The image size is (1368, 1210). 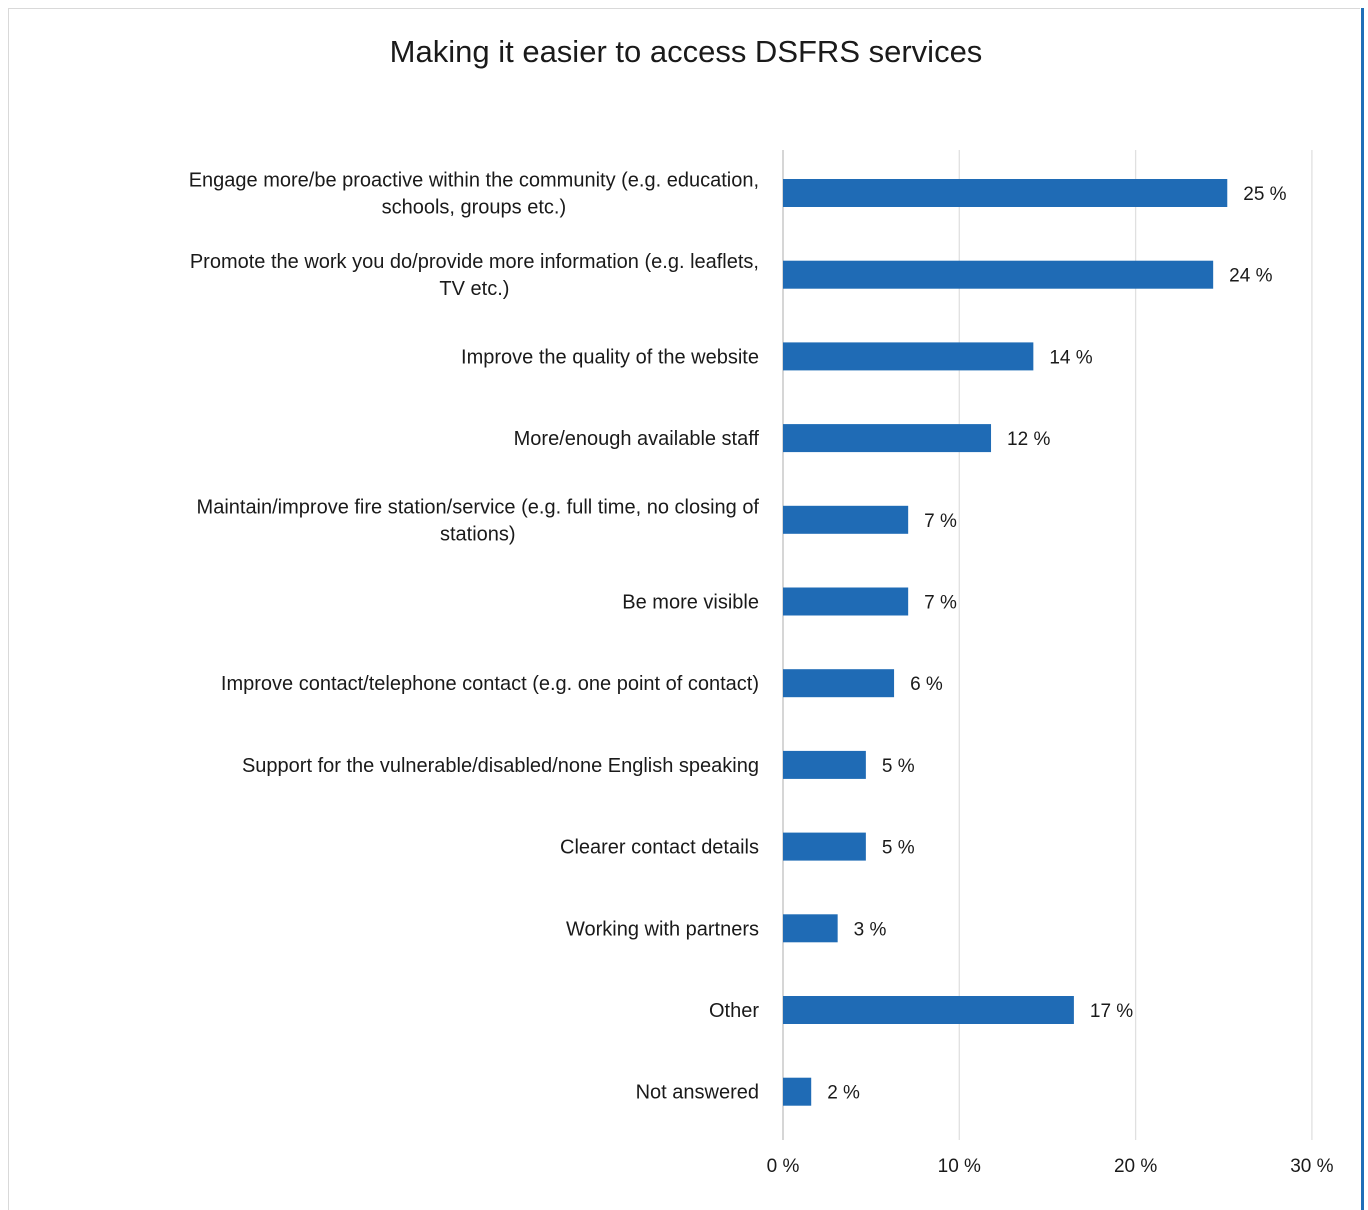 I want to click on category-label-line: Improve the quality of the website, so click(x=610, y=357).